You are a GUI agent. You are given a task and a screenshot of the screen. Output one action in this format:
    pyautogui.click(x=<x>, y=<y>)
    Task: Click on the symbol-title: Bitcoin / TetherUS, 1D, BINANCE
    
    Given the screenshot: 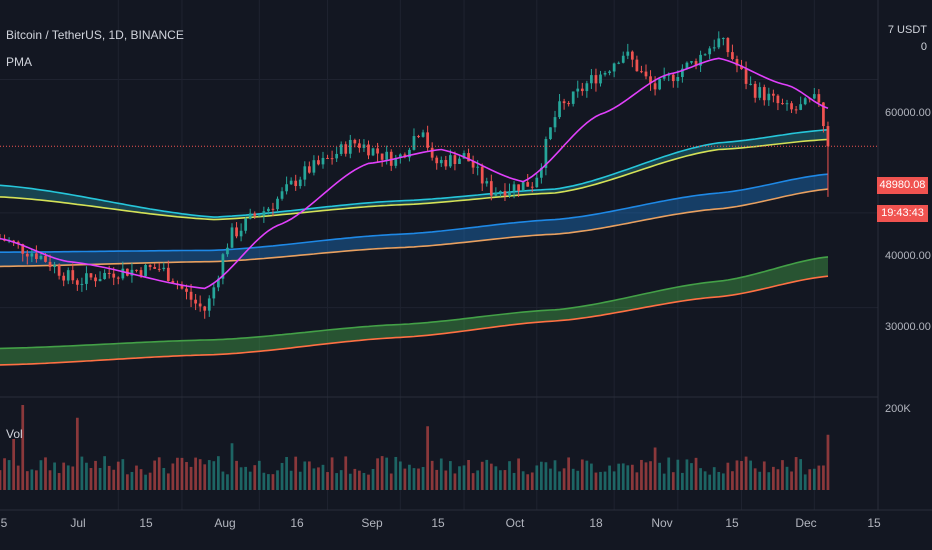 What is the action you would take?
    pyautogui.click(x=95, y=35)
    